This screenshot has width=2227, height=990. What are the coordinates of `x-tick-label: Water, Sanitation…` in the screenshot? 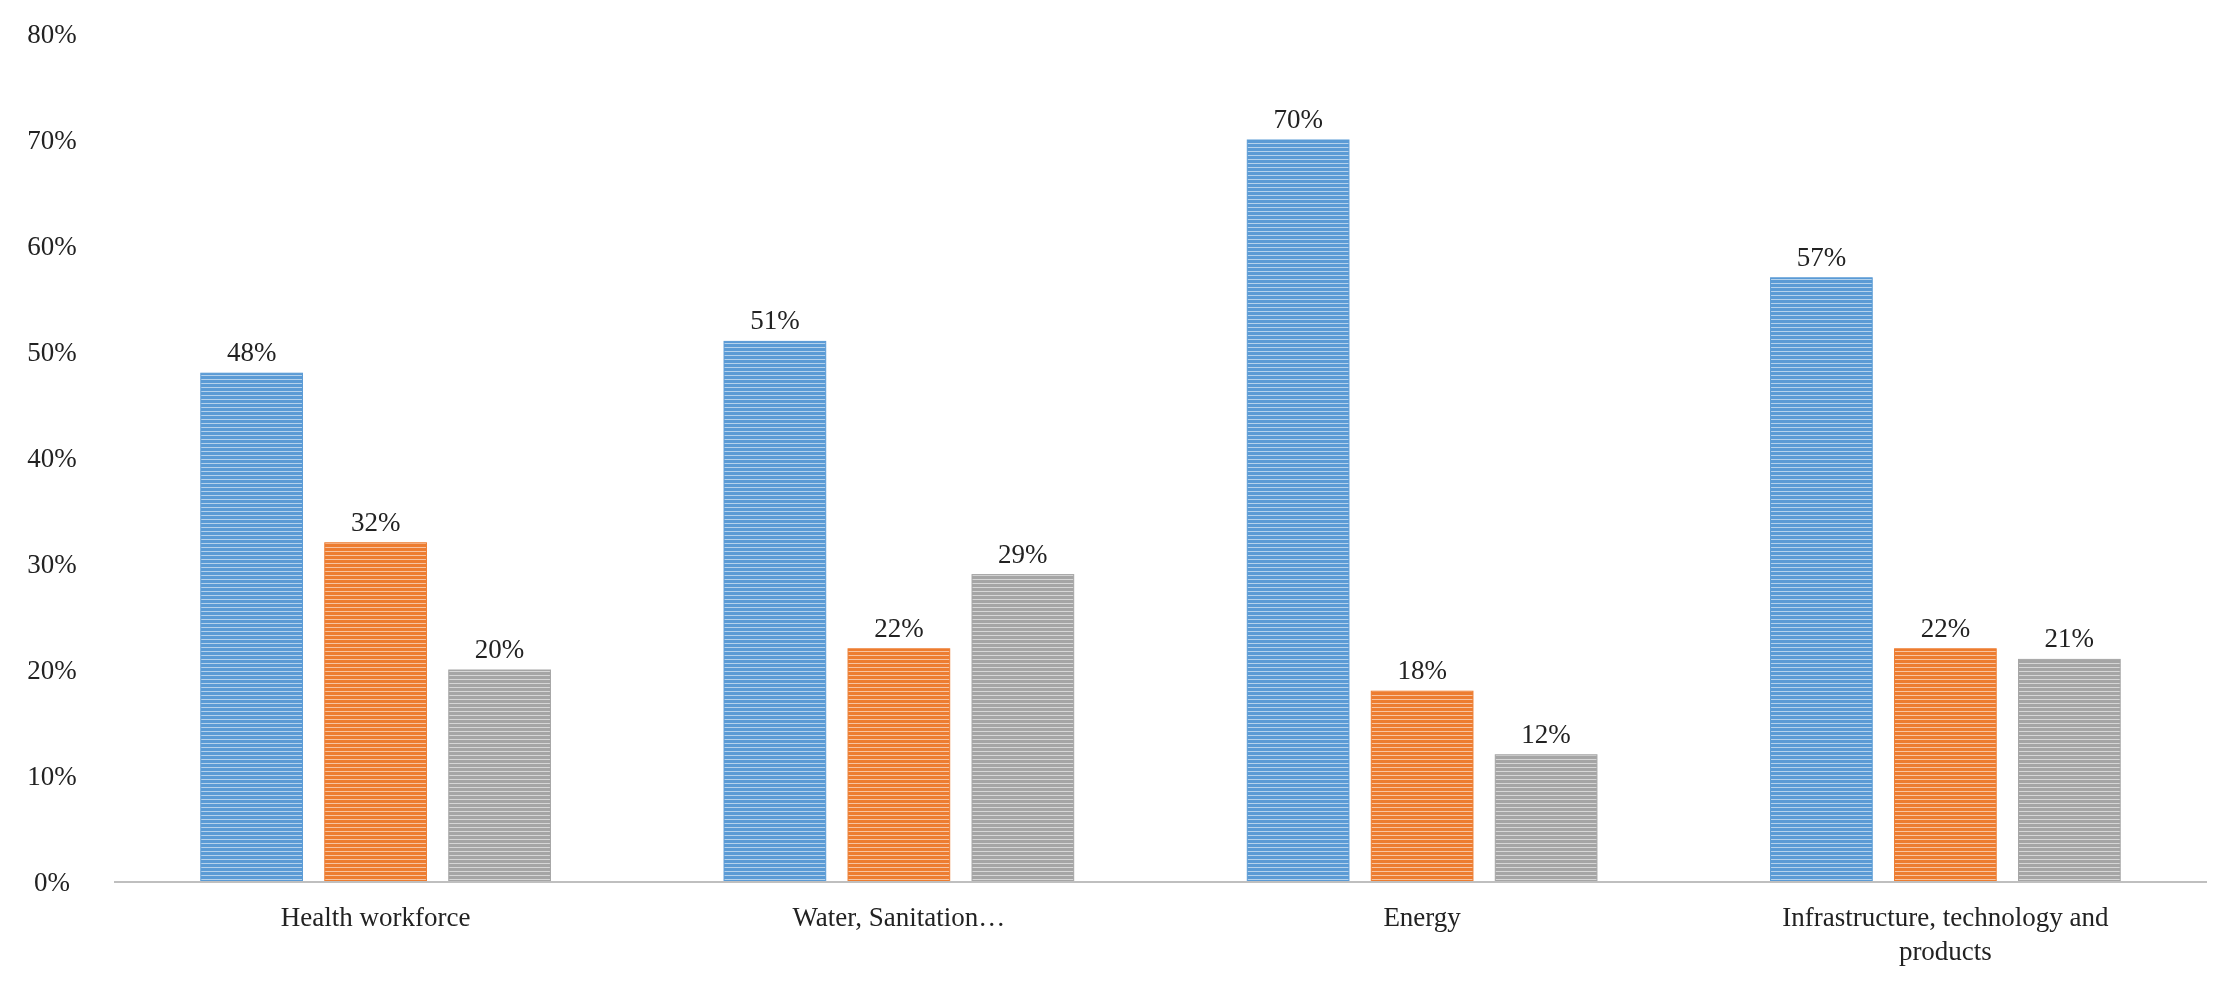 It's located at (899, 917).